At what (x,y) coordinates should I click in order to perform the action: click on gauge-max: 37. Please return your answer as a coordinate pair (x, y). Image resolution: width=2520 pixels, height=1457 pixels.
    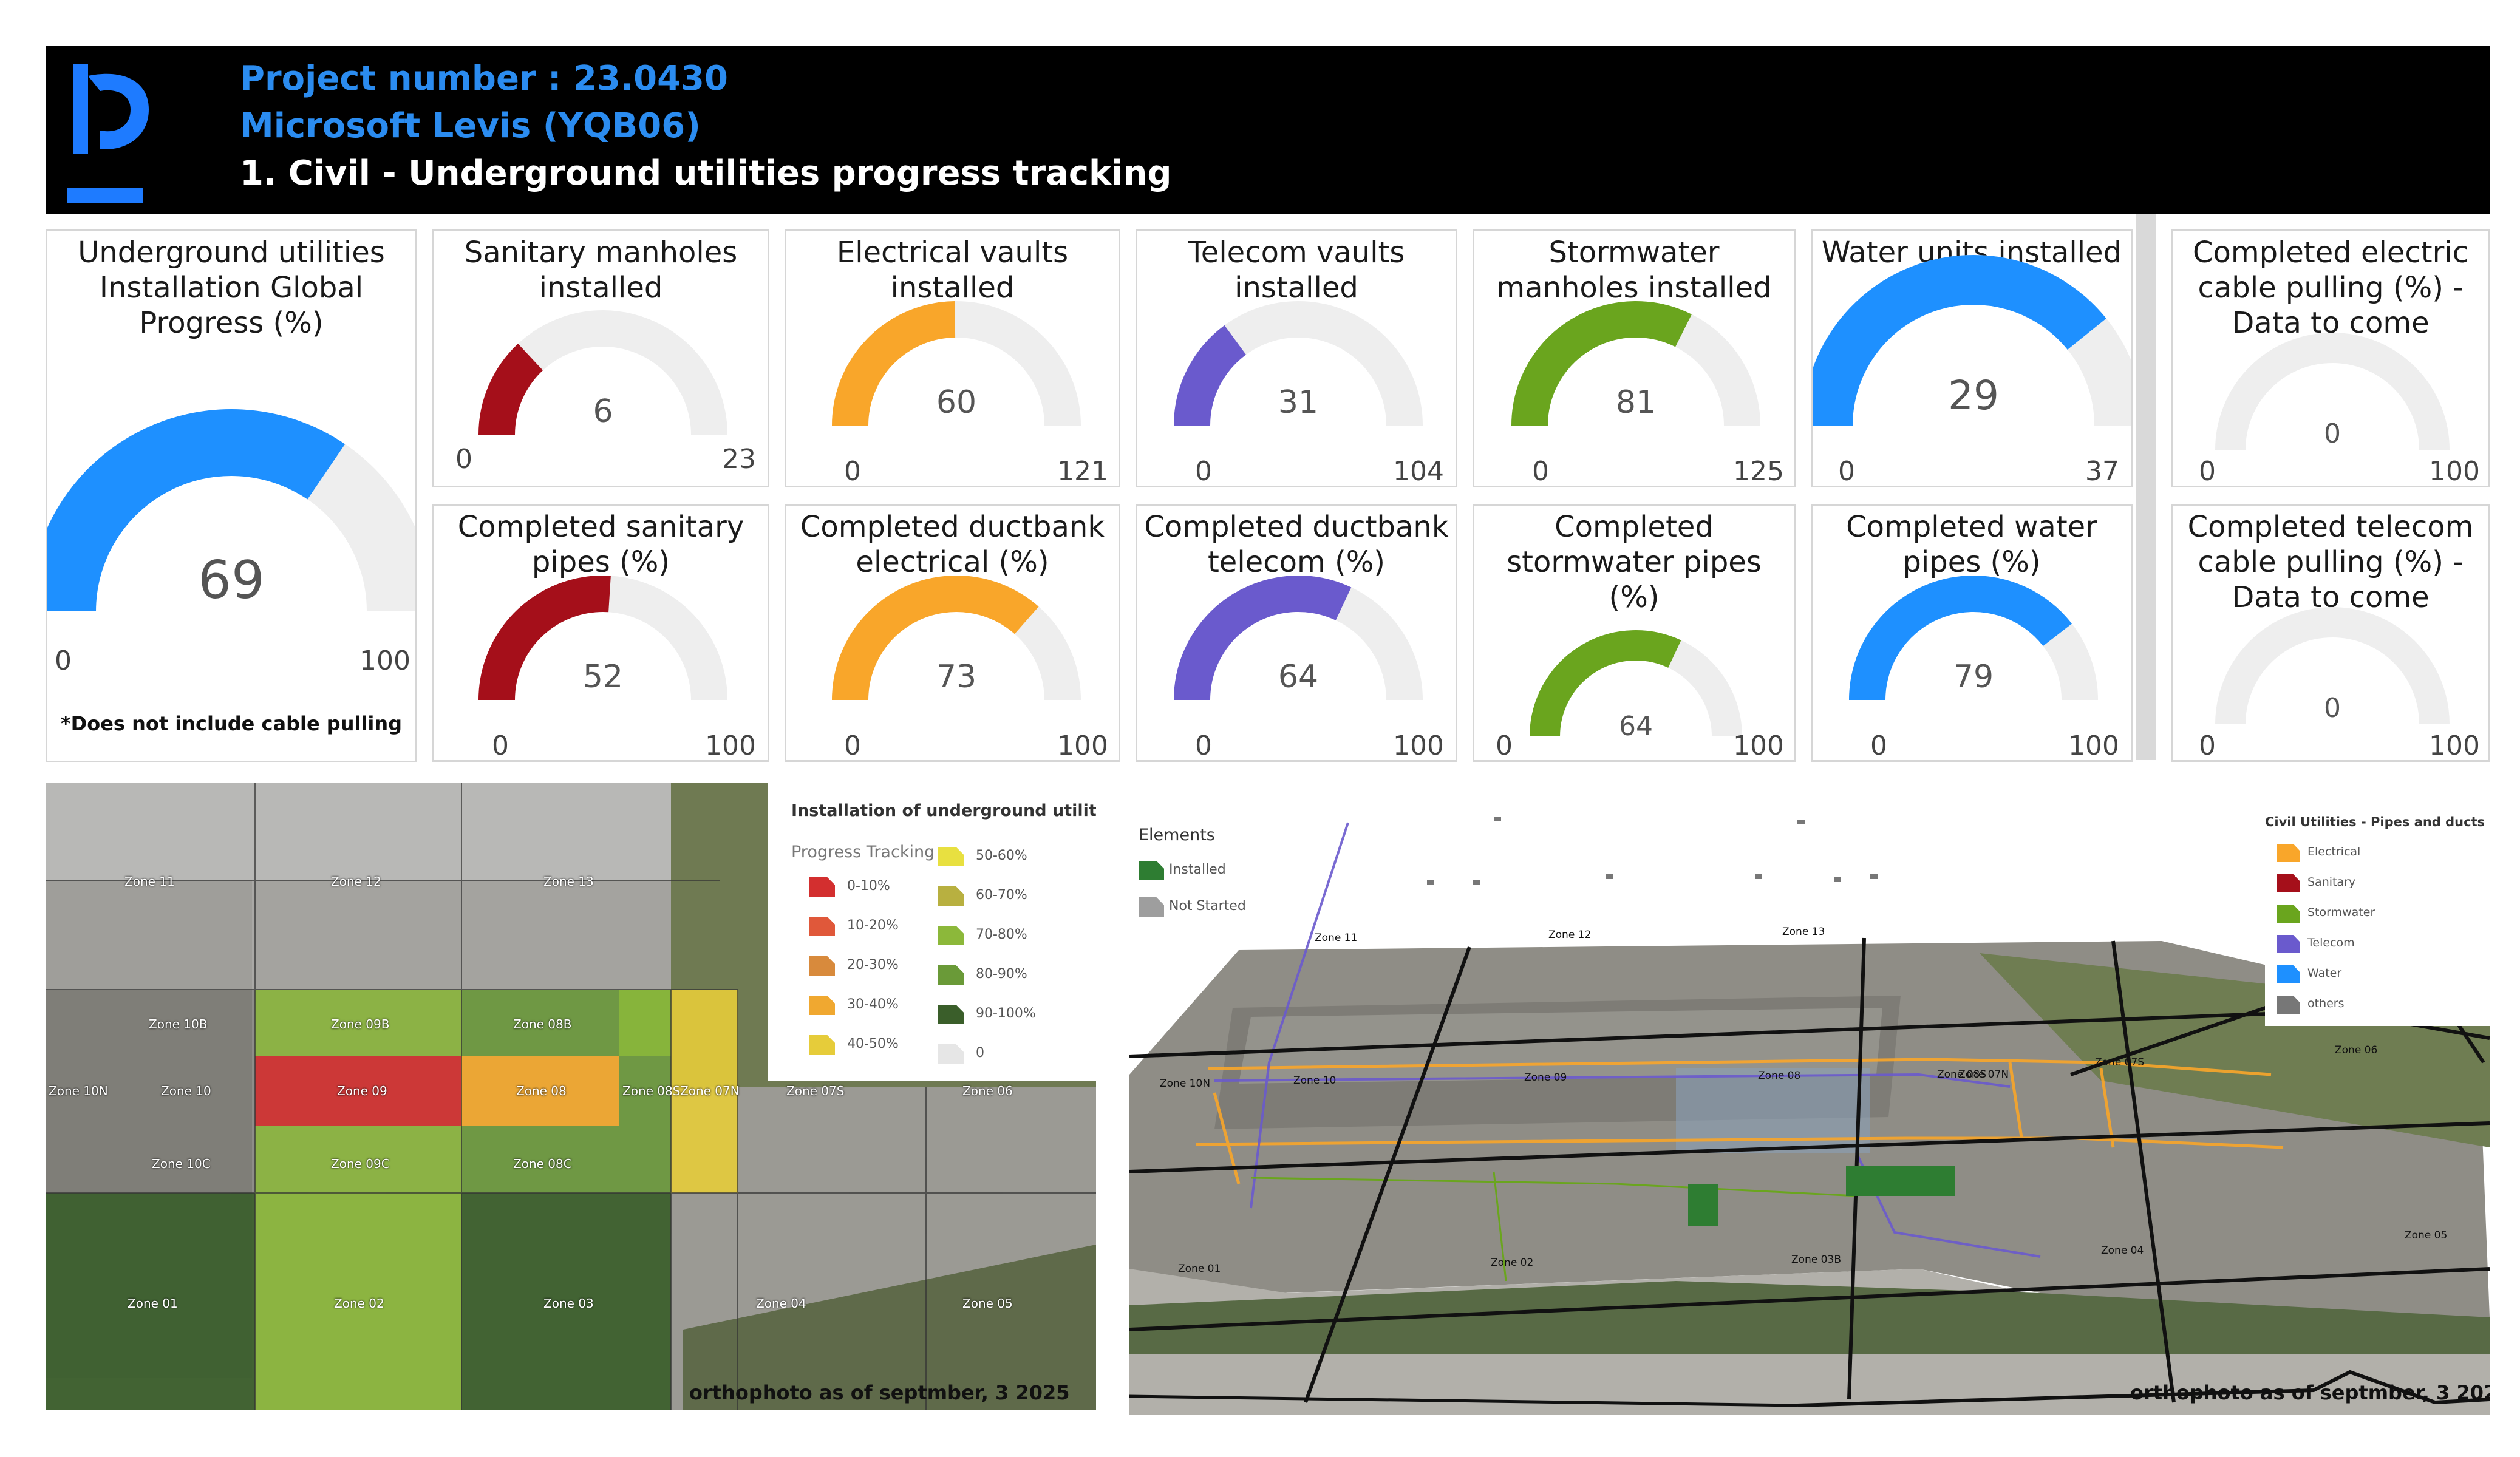
    Looking at the image, I should click on (2102, 471).